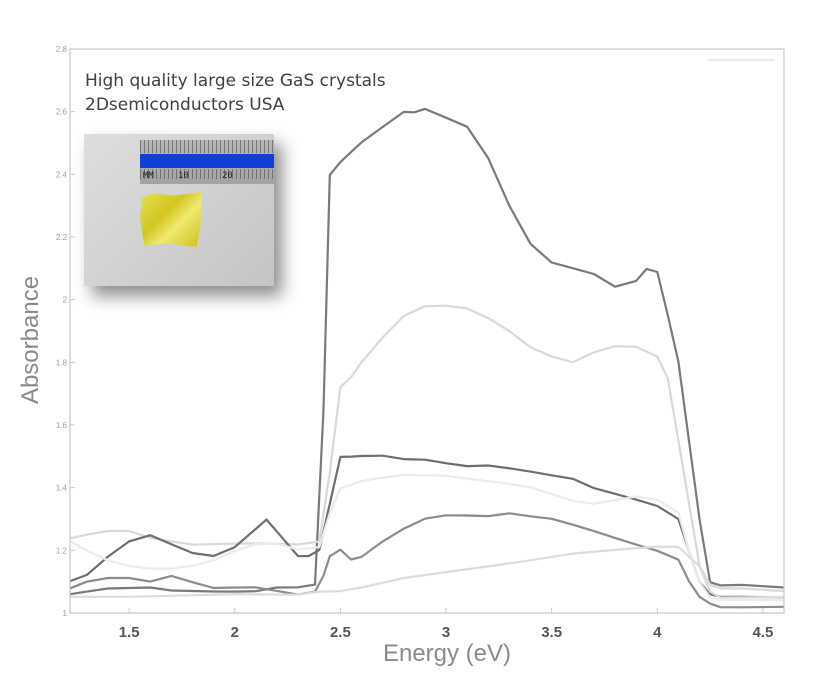  What do you see at coordinates (62, 362) in the screenshot?
I see `y-tick-label: 1.8` at bounding box center [62, 362].